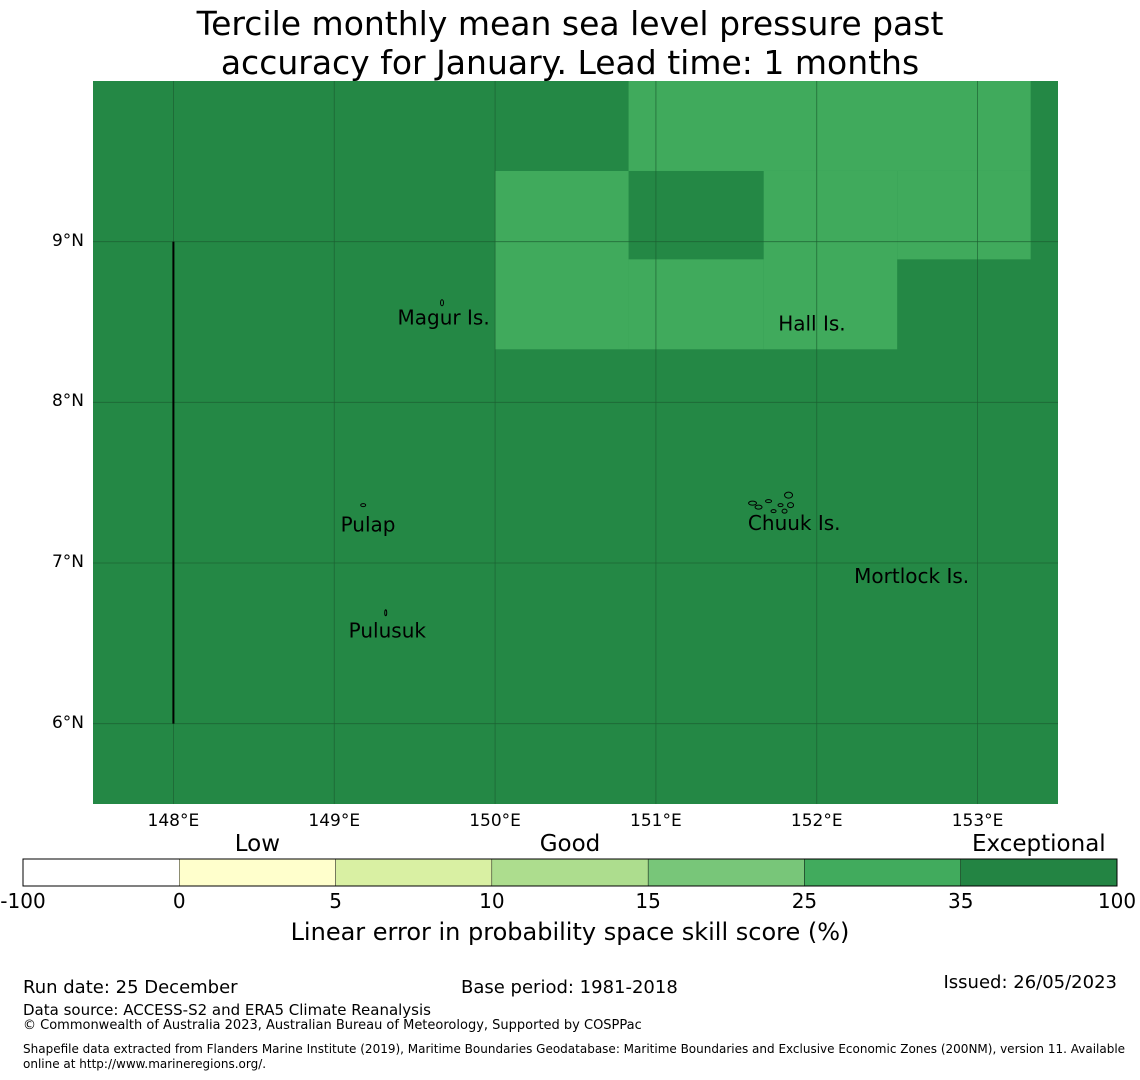 The width and height of the screenshot is (1140, 1080). I want to click on place-label: Pulap, so click(368, 525).